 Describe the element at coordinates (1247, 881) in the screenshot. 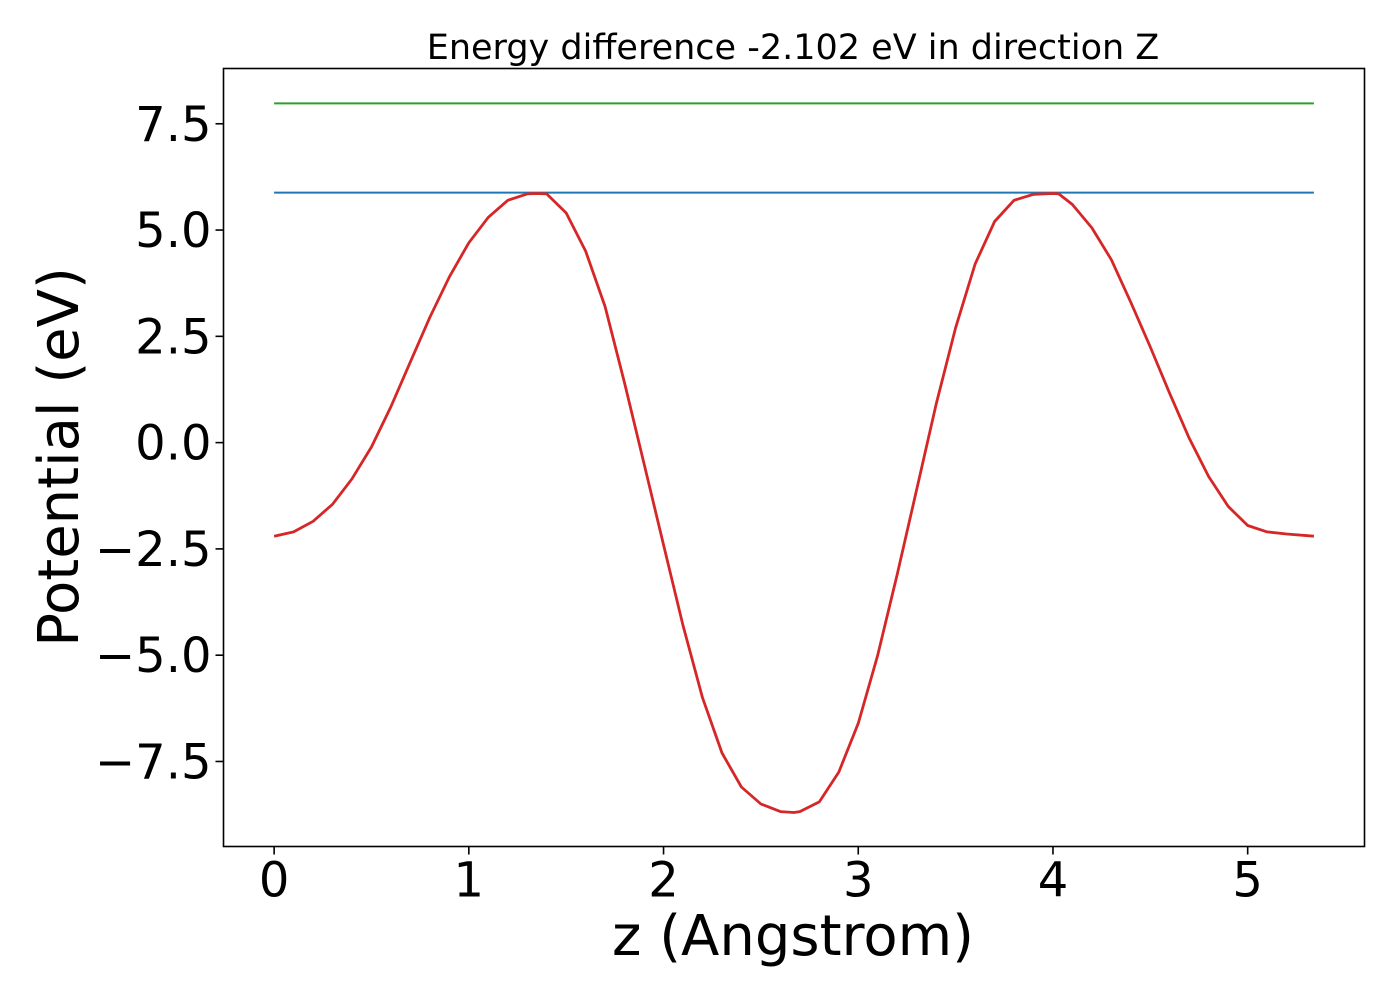

I see `x-tick-label: 5` at that location.